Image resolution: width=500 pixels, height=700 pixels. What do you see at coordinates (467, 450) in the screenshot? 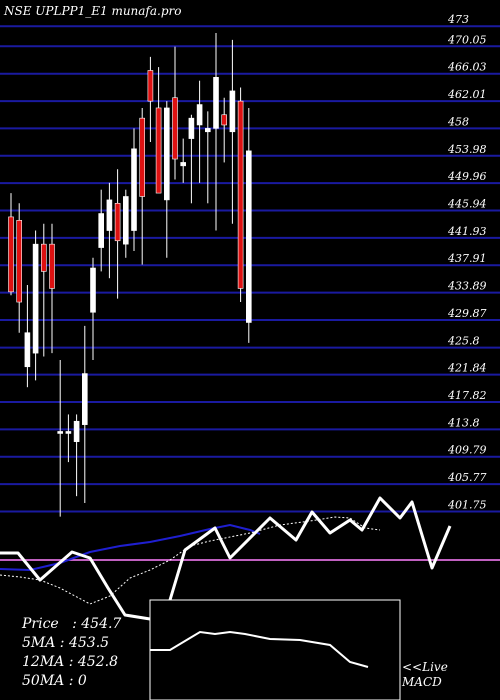
I see `y-tick-label: 409.79` at bounding box center [467, 450].